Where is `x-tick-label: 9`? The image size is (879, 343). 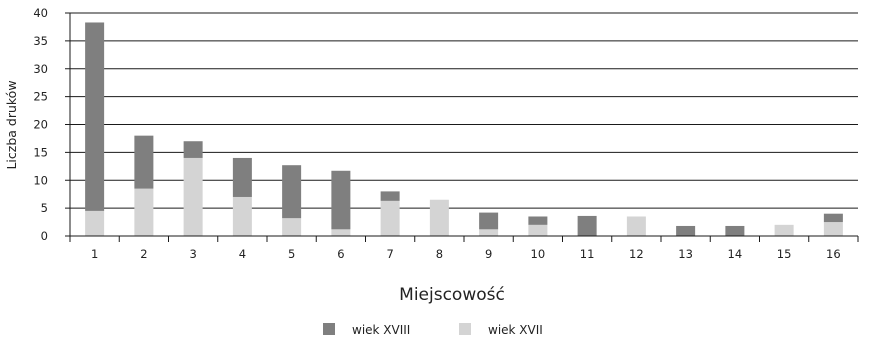
x-tick-label: 9 is located at coordinates (488, 254).